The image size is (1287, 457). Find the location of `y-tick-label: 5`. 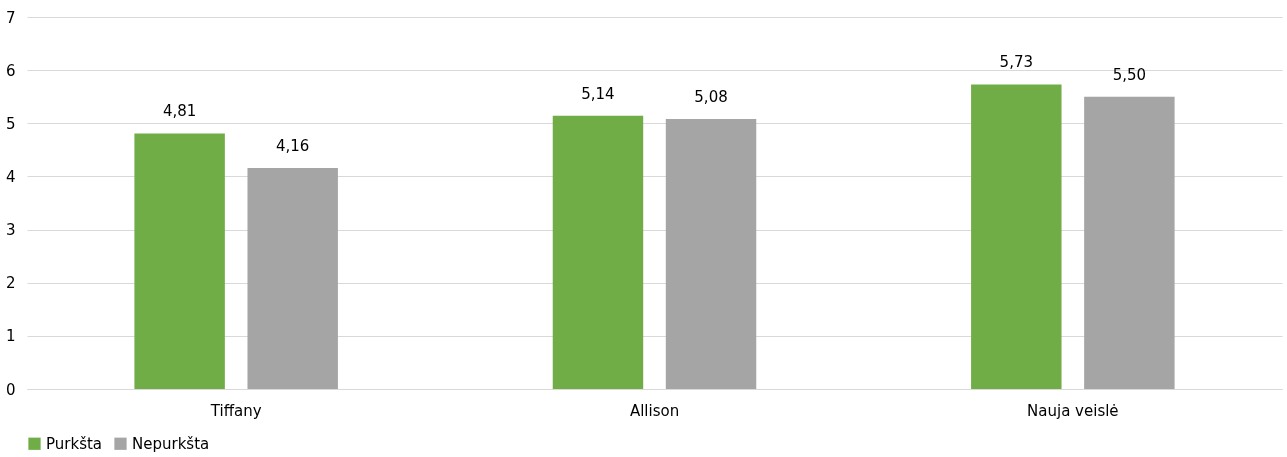

y-tick-label: 5 is located at coordinates (10, 123).